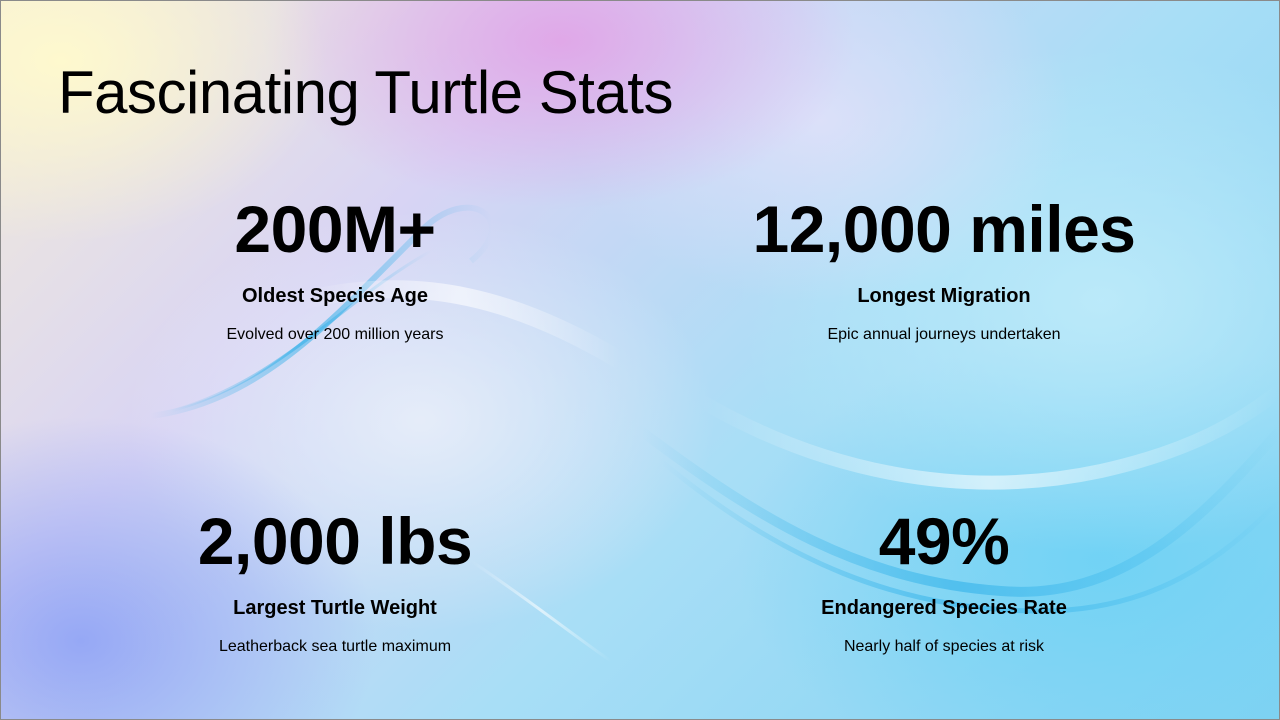  I want to click on stat-description: Epic annual journeys undertaken, so click(944, 334).